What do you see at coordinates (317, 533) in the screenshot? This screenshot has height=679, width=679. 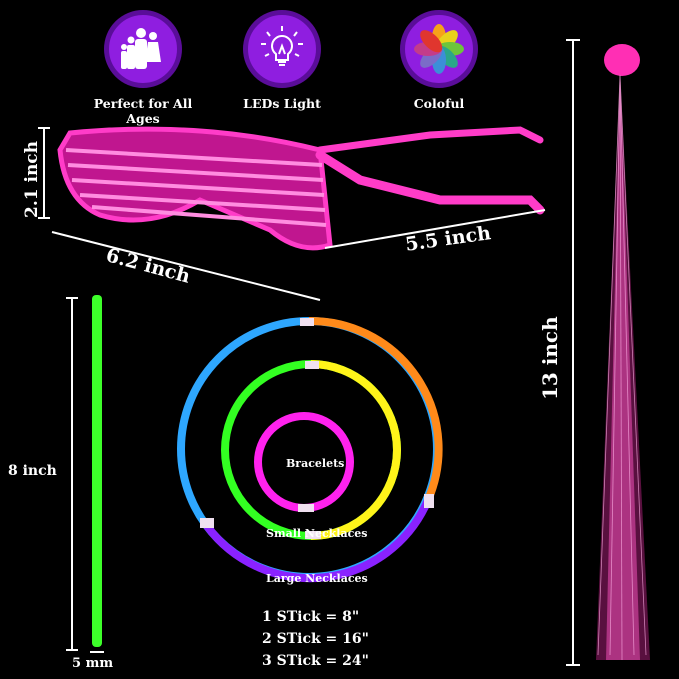 I see `small-necklaces-label: Small Necklaces` at bounding box center [317, 533].